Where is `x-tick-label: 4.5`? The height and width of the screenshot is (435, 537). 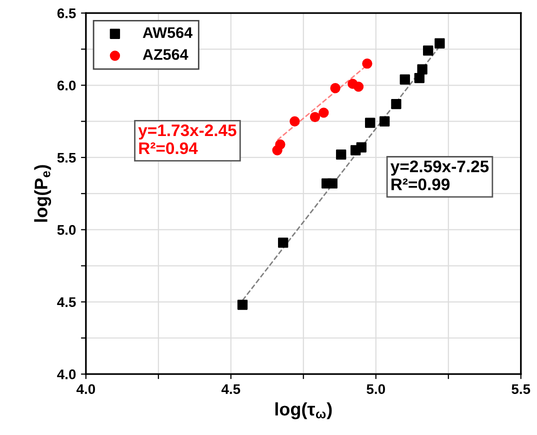 x-tick-label: 4.5 is located at coordinates (230, 389).